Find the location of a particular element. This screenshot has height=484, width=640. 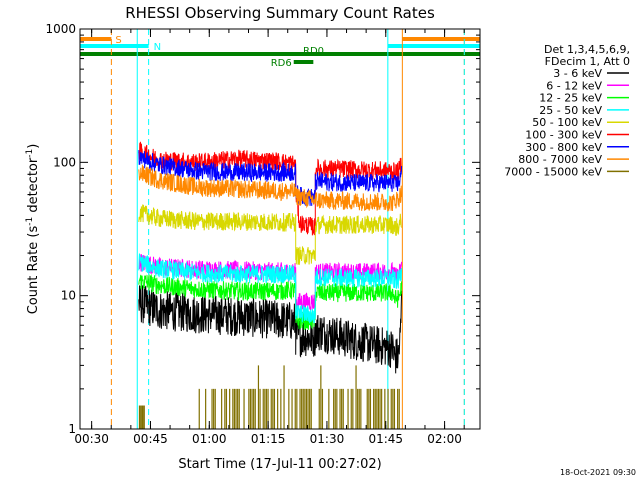

y-axis-label: Count Rate (s-1 detector-1) is located at coordinates (33, 229).